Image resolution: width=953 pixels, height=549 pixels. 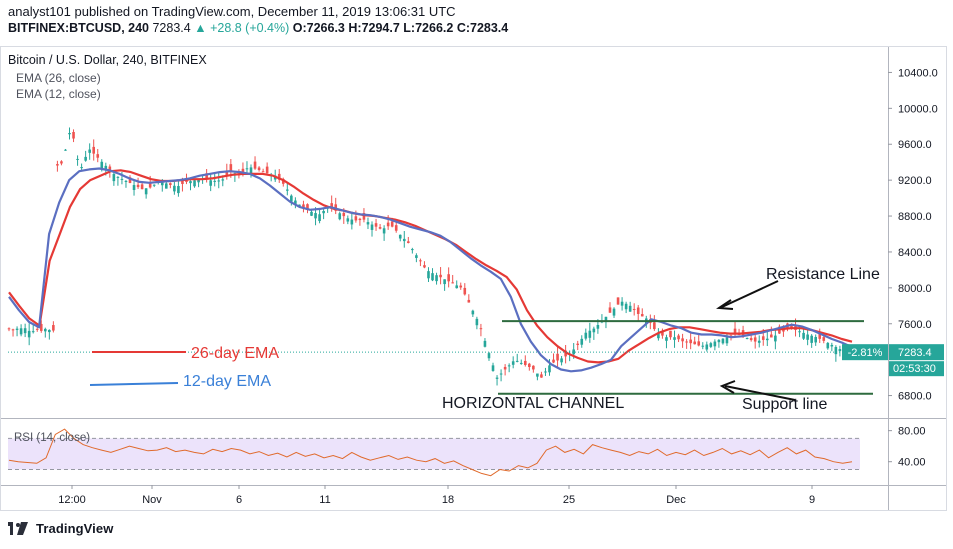 What do you see at coordinates (239, 500) in the screenshot?
I see `time-tick-label: 6` at bounding box center [239, 500].